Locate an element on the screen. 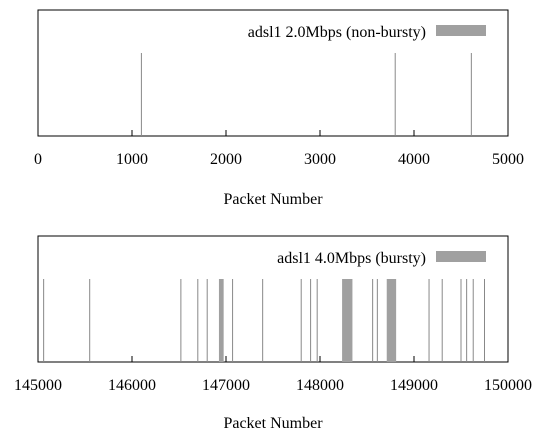 Image resolution: width=545 pixels, height=432 pixels. x-tick-label: 145000 is located at coordinates (38, 385).